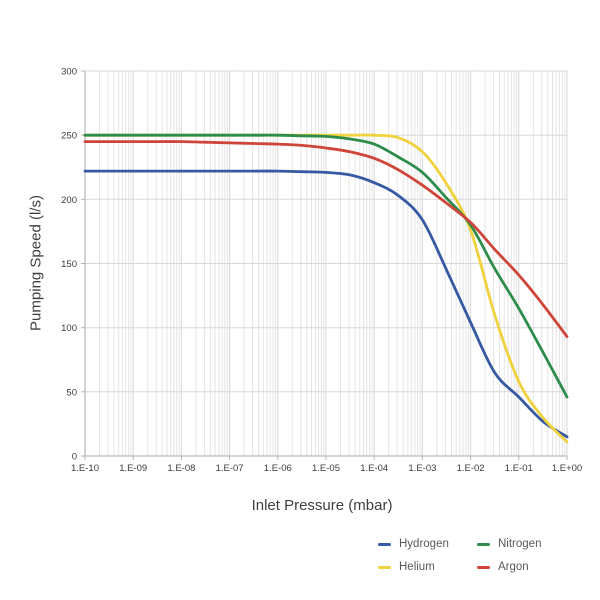 Image resolution: width=600 pixels, height=600 pixels. What do you see at coordinates (424, 544) in the screenshot?
I see `legend-label: Hydrogen` at bounding box center [424, 544].